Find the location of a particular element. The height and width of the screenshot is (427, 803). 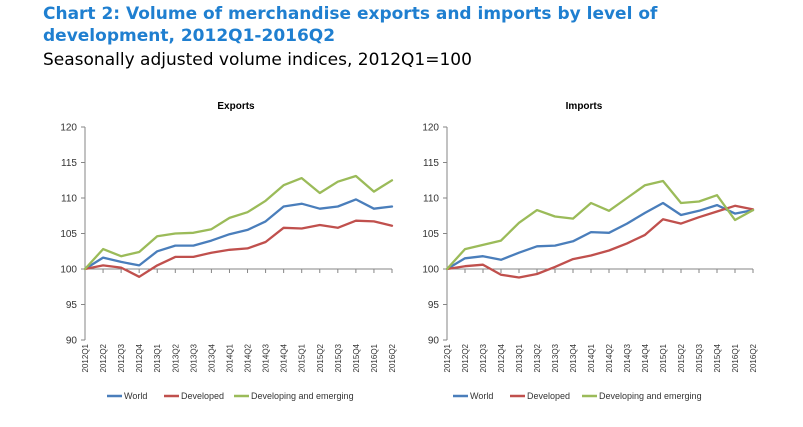

imports-x-tick-label: 2012Q3 is located at coordinates (483, 357).